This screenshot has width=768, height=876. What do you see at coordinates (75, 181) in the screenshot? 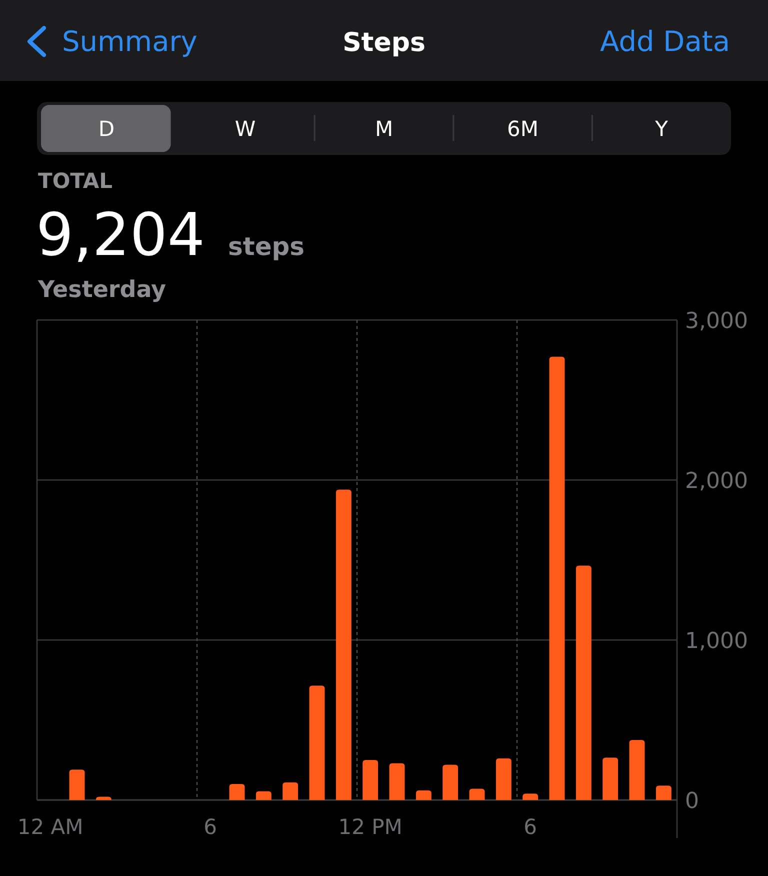
I see `text: TOTAL` at bounding box center [75, 181].